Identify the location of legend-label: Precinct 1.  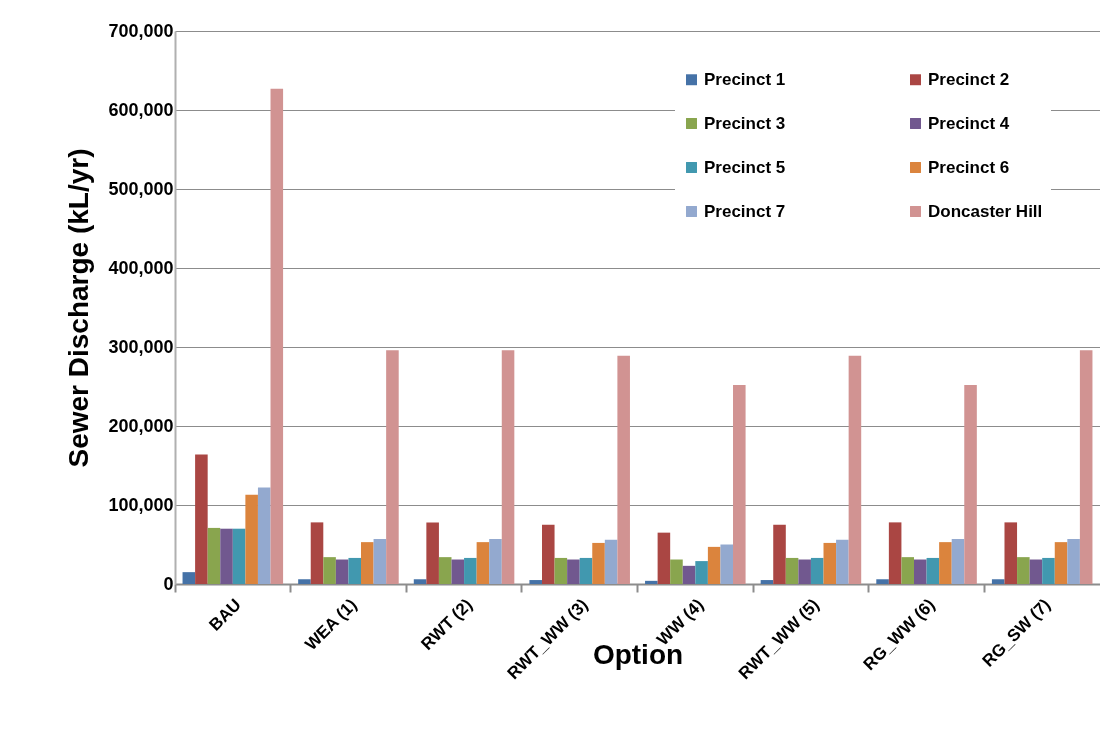
(745, 79).